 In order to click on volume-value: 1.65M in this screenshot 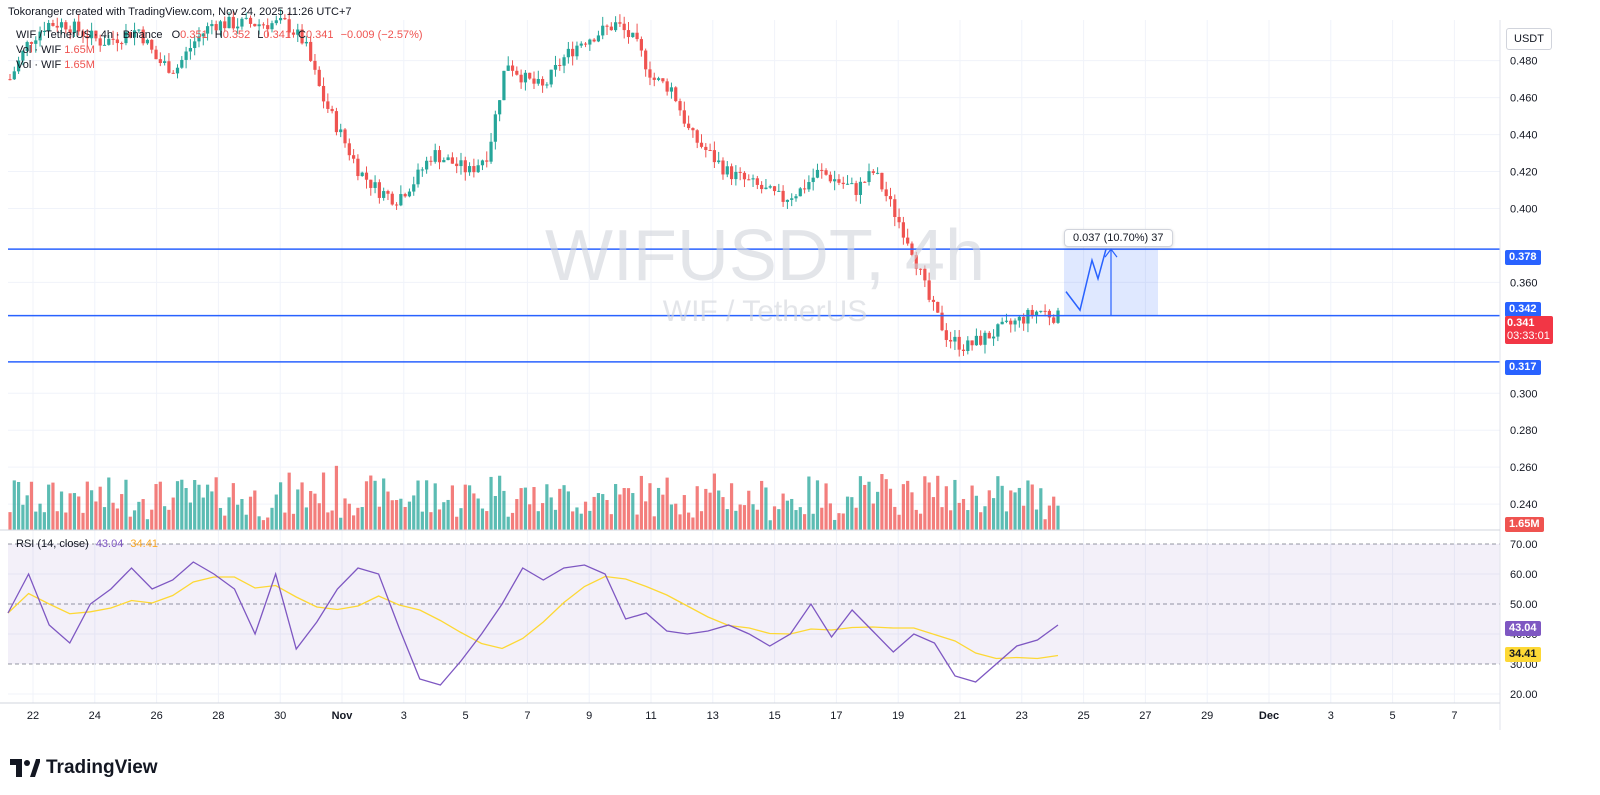, I will do `click(79, 50)`.